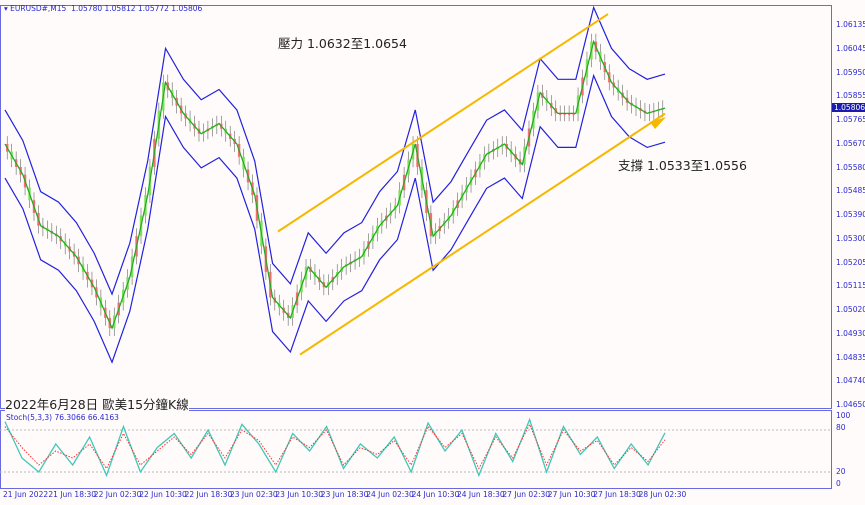 This screenshot has width=865, height=505. Describe the element at coordinates (62, 417) in the screenshot. I see `stoch-label: Stoch(5,3,3) 76.3066 66.4163` at that location.